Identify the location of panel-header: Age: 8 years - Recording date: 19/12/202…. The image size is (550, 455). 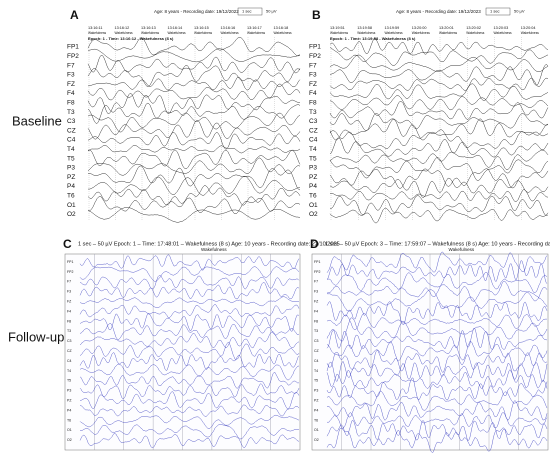
(196, 11).